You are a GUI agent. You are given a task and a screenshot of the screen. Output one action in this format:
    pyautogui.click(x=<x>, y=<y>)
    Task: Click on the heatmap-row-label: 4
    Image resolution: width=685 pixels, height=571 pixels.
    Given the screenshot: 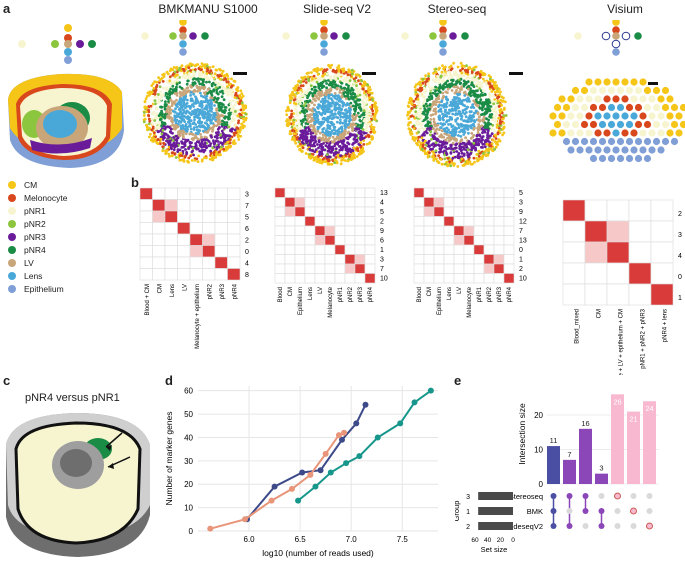 What is the action you would take?
    pyautogui.click(x=382, y=203)
    